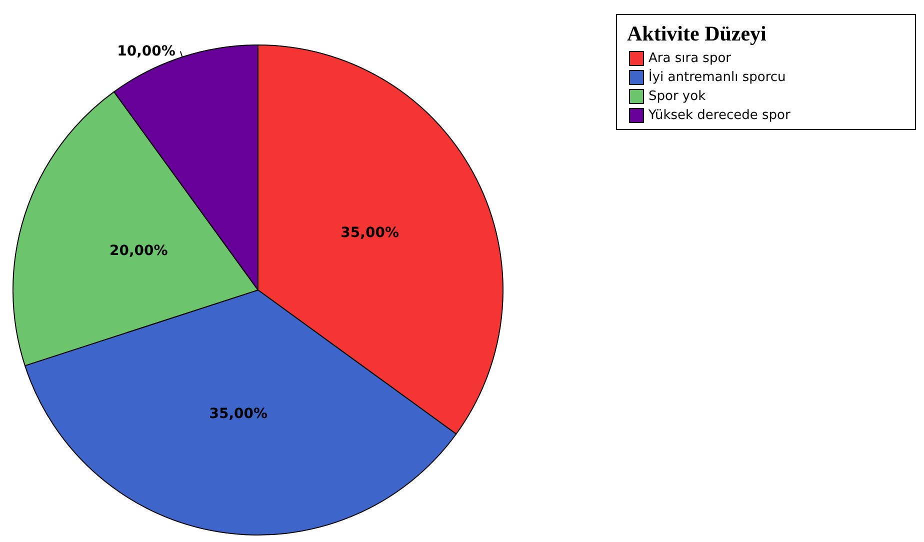 This screenshot has height=542, width=924. Describe the element at coordinates (138, 251) in the screenshot. I see `data-label: 20,00%` at that location.